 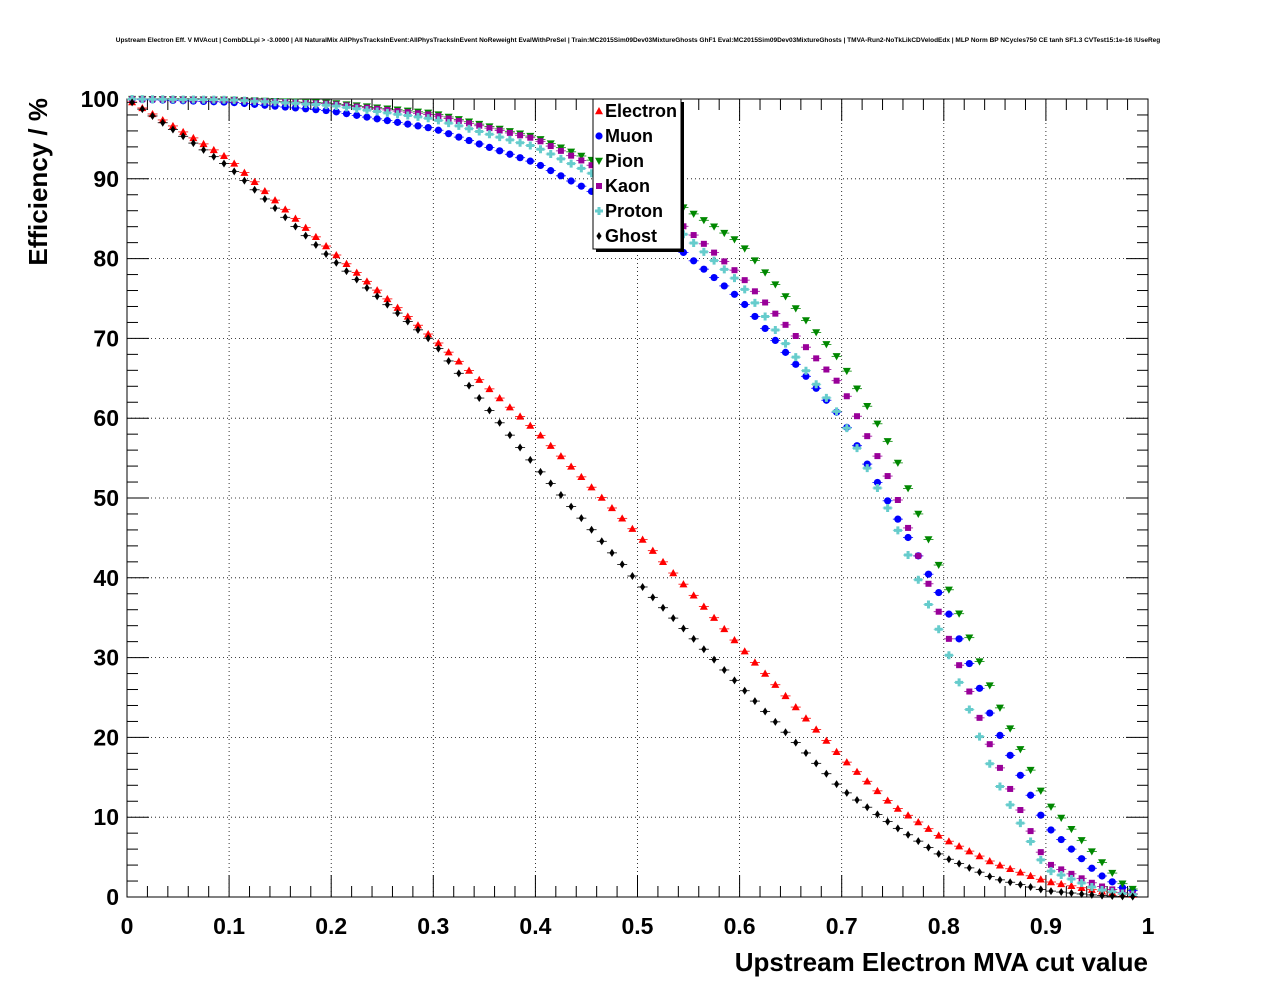 I want to click on x-tick-labels: 0 0.1 0.2 0.3 0.4 0.5 0.6 0.7 0.8 0.9 1, so click(x=638, y=926).